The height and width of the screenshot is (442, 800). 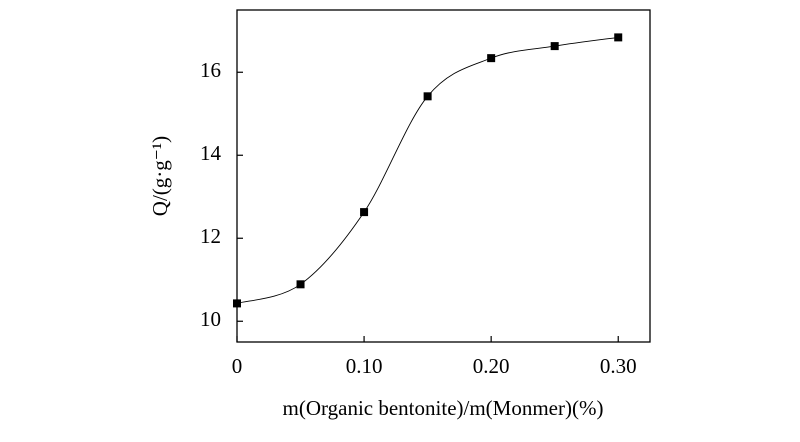 I want to click on y-tick-label: 10, so click(x=210, y=319).